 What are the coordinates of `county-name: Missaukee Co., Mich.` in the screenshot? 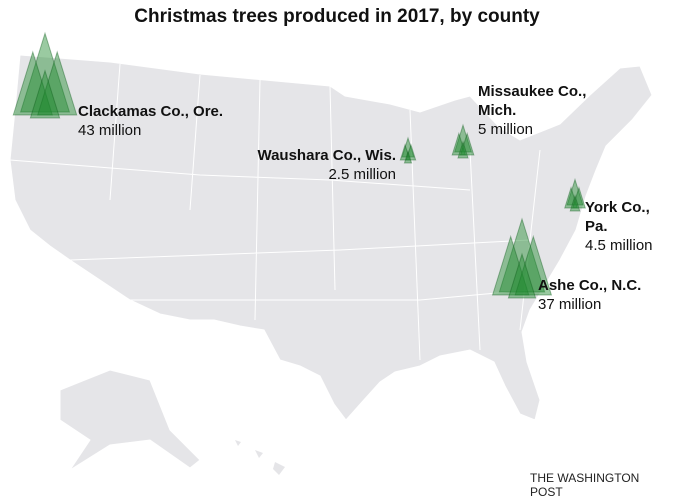 It's located at (532, 101).